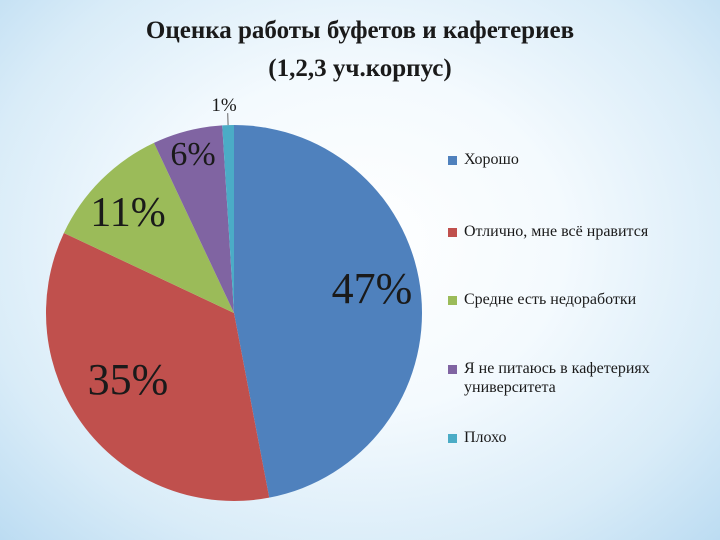  I want to click on legend-label: Средне есть недоработки, so click(550, 299).